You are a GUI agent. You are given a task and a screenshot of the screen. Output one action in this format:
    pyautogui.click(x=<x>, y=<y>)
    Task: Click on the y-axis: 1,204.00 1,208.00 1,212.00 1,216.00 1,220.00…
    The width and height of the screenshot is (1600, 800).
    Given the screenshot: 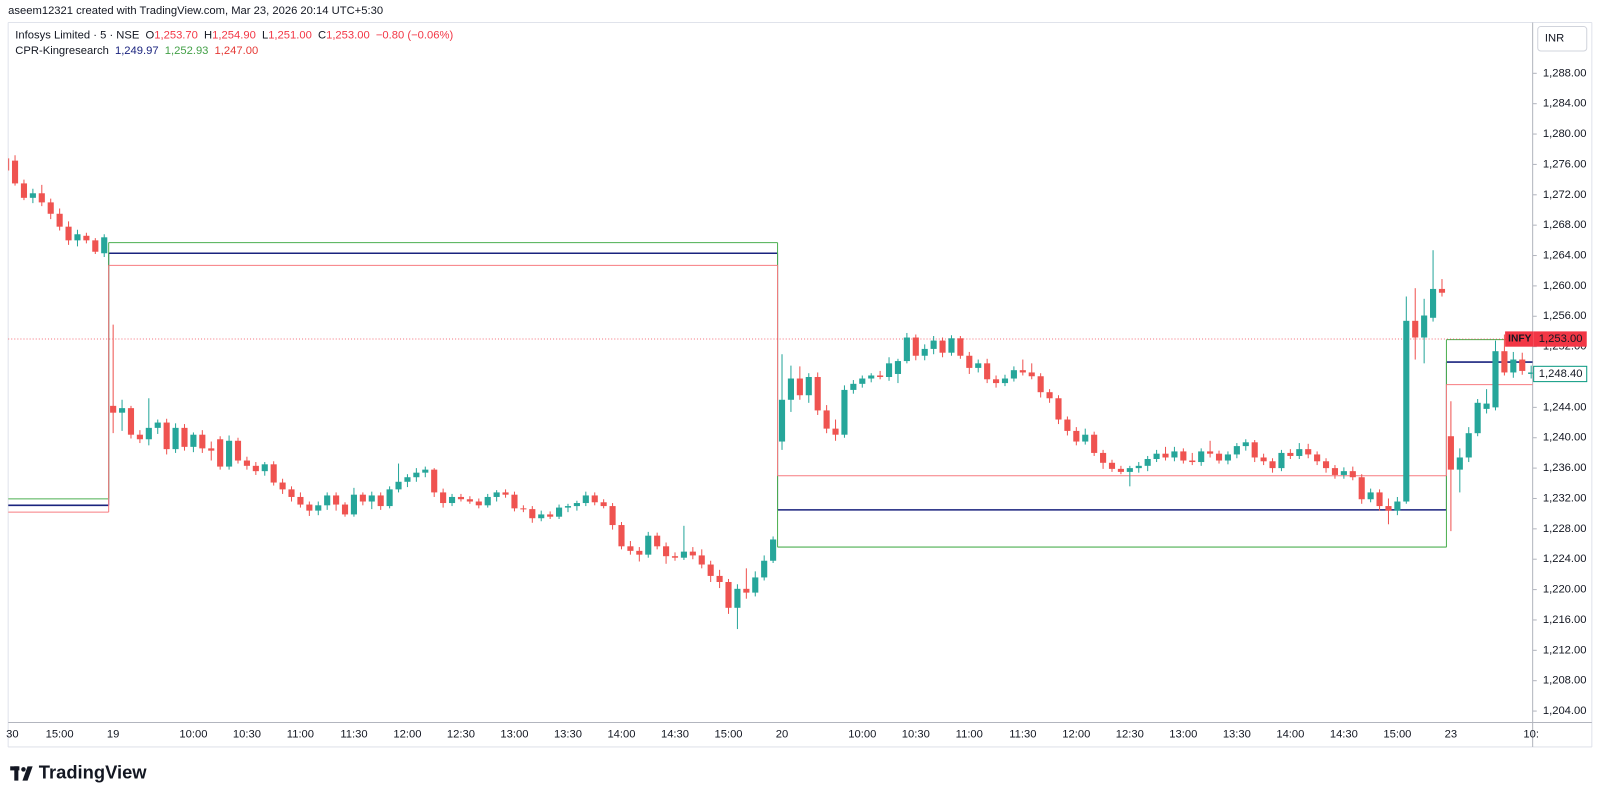 What is the action you would take?
    pyautogui.click(x=1546, y=392)
    